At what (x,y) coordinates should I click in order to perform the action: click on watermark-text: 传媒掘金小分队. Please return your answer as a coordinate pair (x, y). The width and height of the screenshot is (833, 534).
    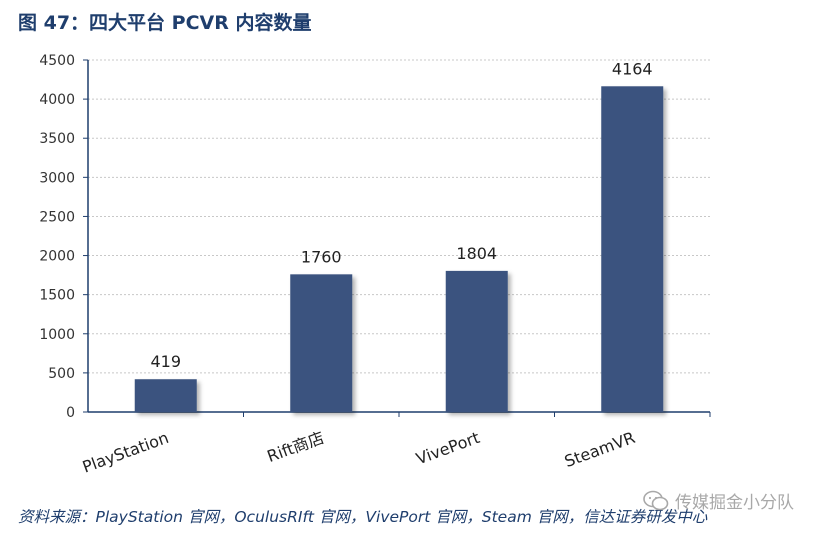
    Looking at the image, I should click on (734, 503).